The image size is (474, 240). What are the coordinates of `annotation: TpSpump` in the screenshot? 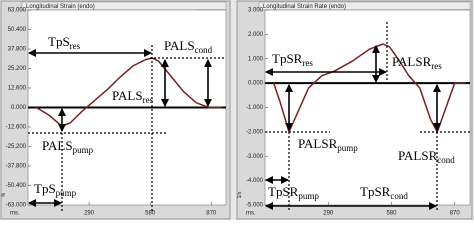 It's located at (55, 189).